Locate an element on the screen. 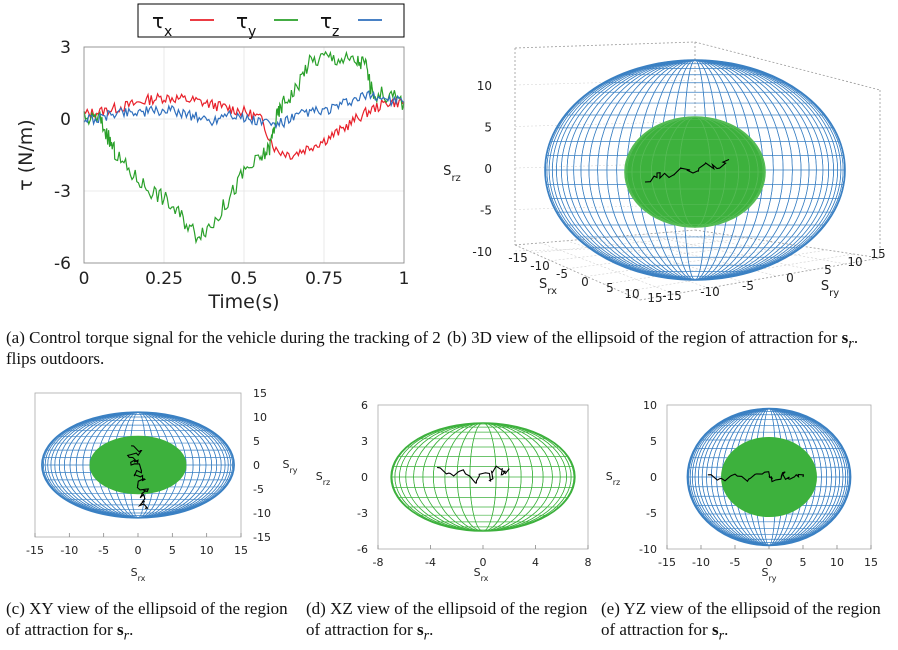  caption-d-sub: r is located at coordinates (426, 635).